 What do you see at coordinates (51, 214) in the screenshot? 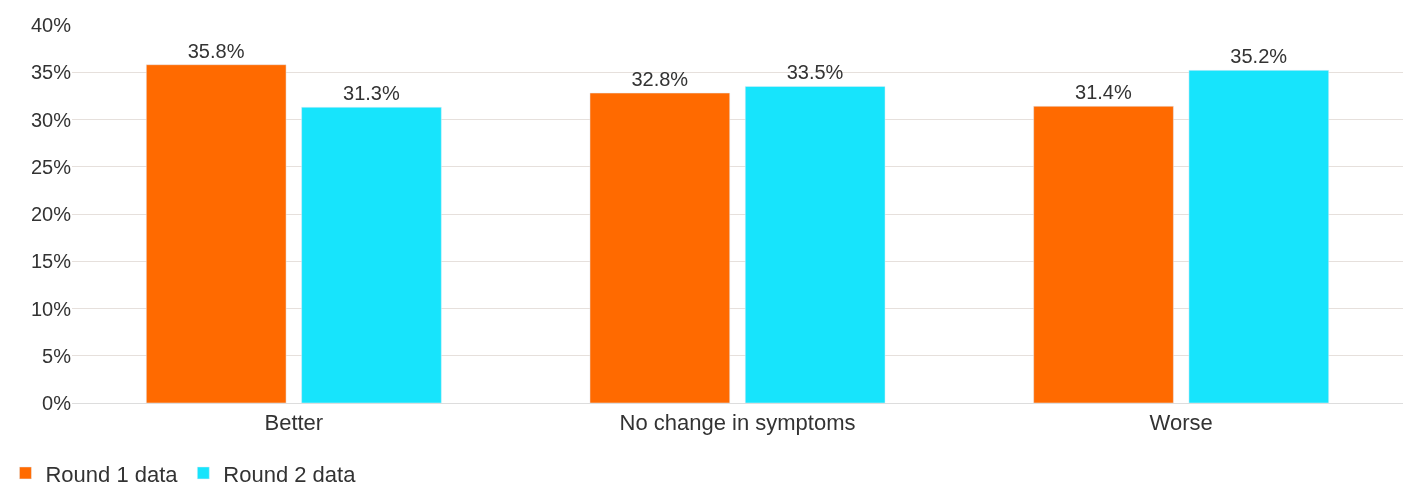
I see `y-tick-label: 20%` at bounding box center [51, 214].